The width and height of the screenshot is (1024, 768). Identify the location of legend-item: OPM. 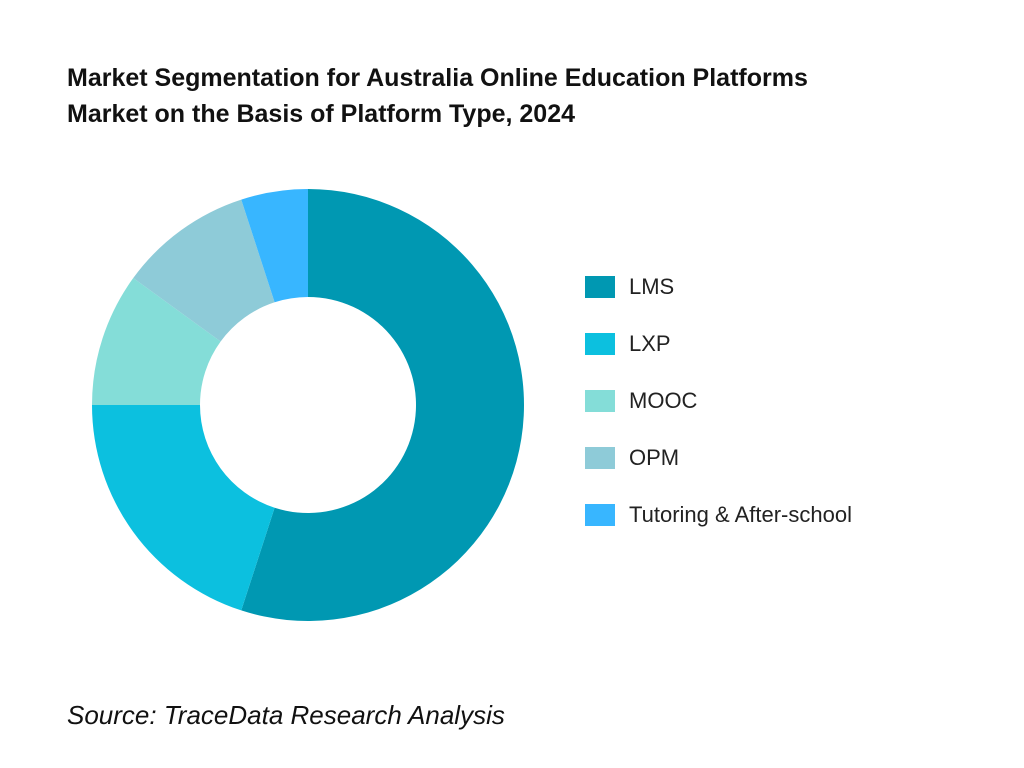
(718, 458).